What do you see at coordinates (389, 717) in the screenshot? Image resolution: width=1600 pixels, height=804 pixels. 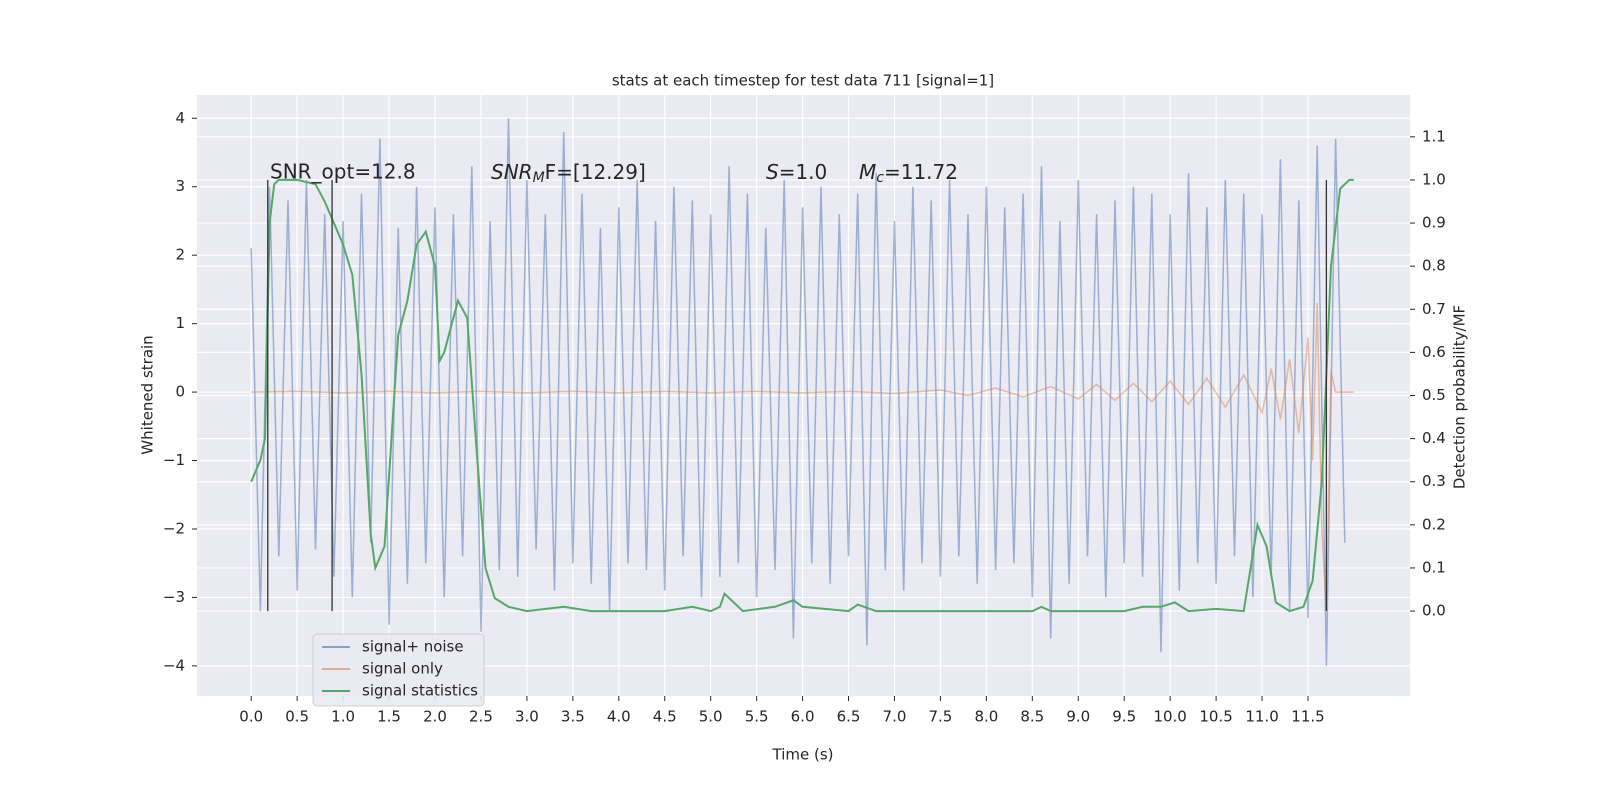 I see `x-tick-label: 1.5` at bounding box center [389, 717].